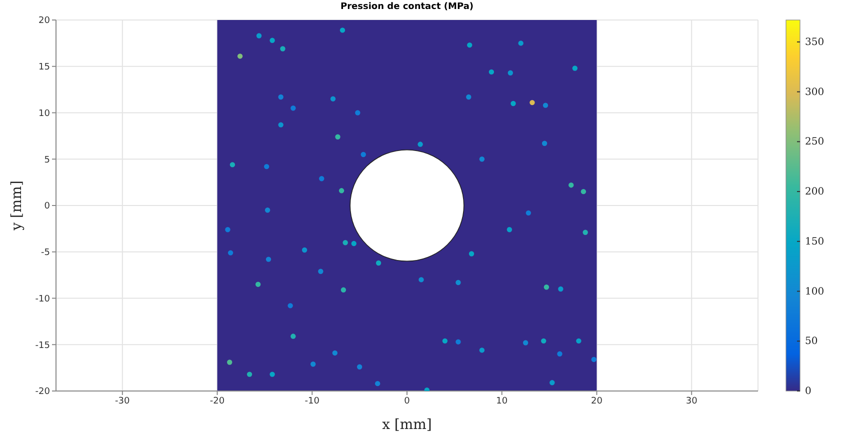  I want to click on color-bar-label: 100, so click(814, 292).